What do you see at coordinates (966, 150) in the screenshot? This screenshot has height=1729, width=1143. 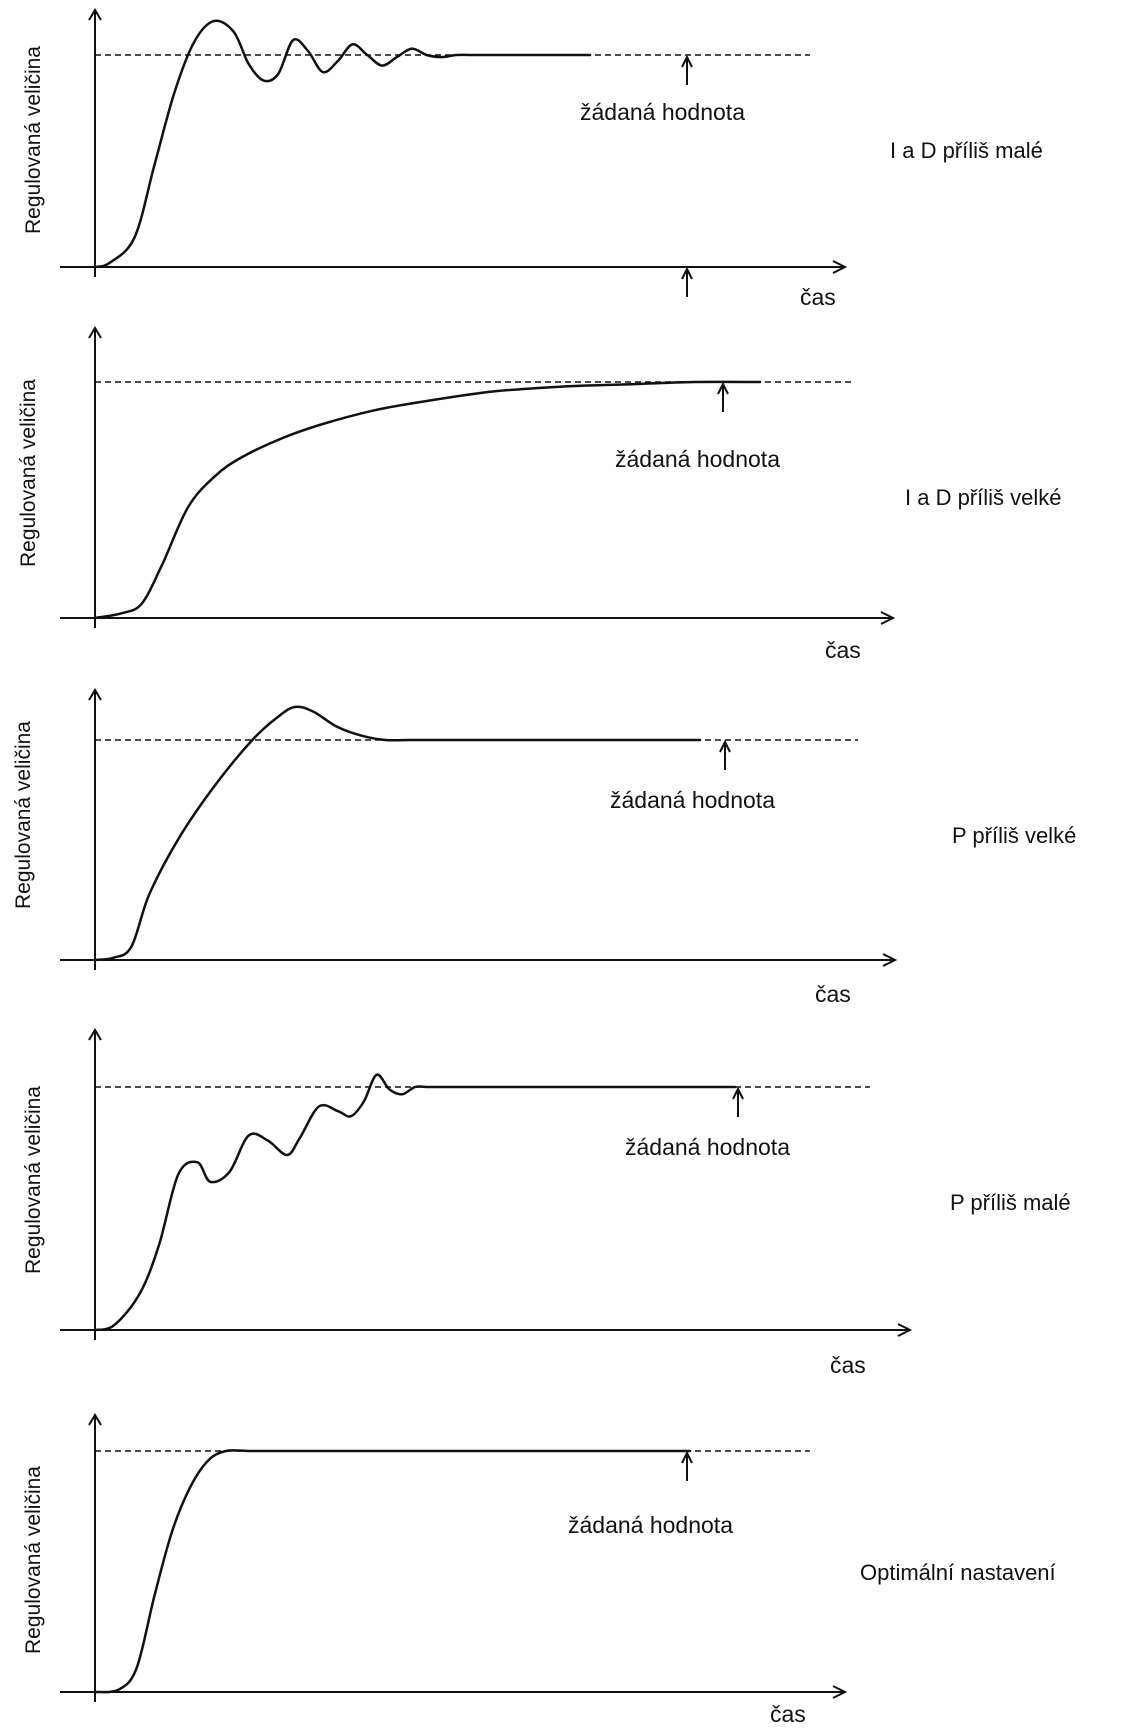 I see `chart-title: I a D příliš malé` at bounding box center [966, 150].